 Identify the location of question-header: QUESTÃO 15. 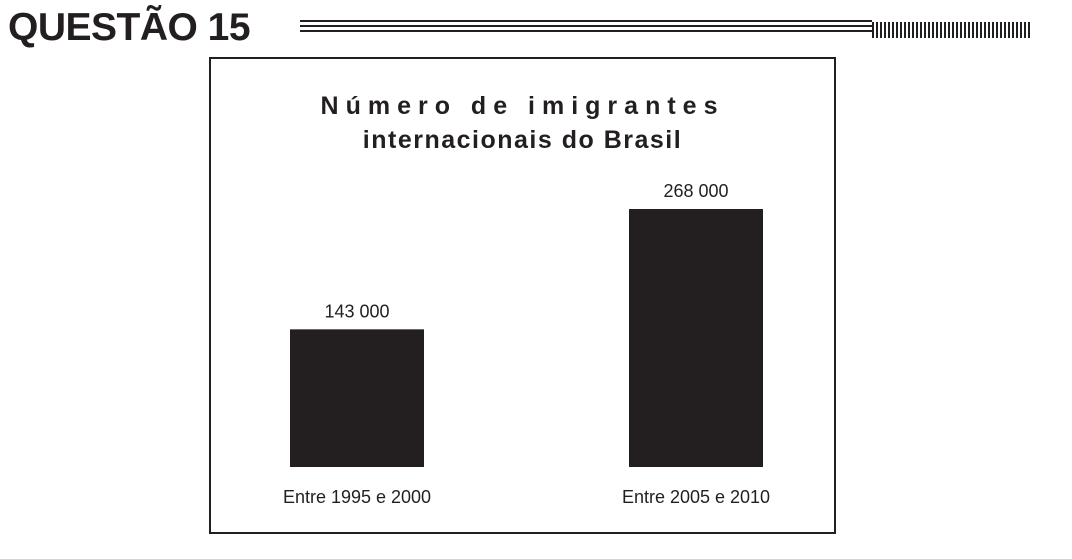
(536, 28).